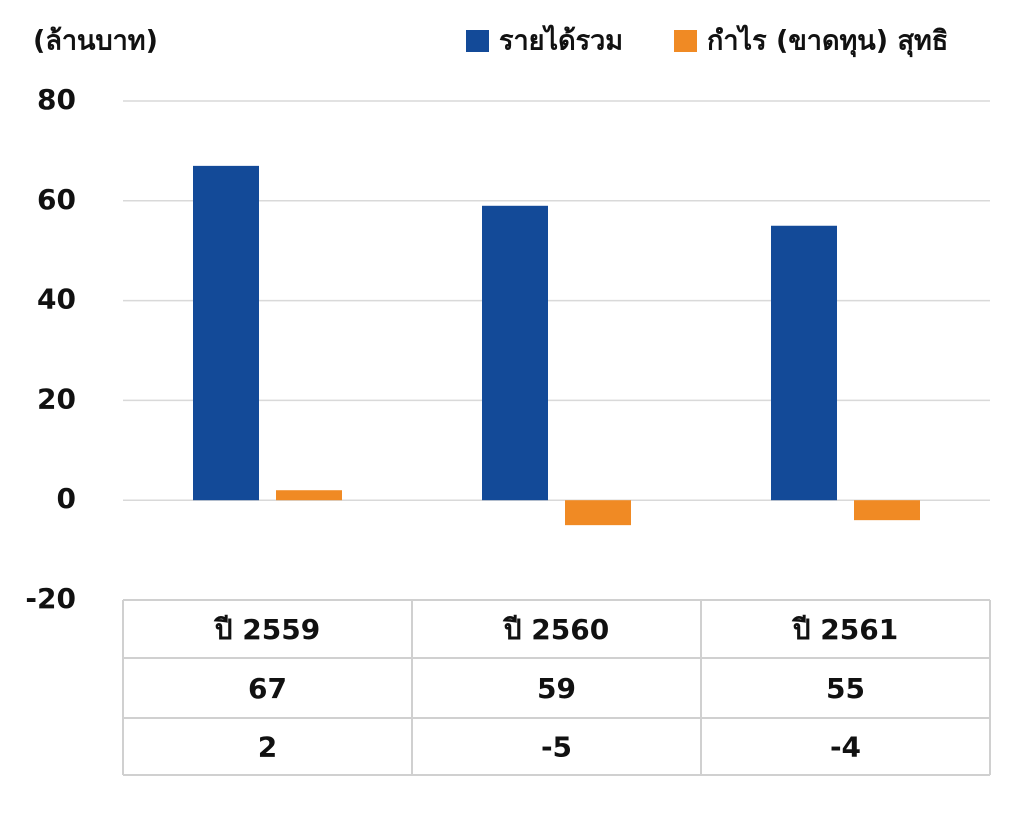 The width and height of the screenshot is (1024, 828). Describe the element at coordinates (266, 629) in the screenshot. I see `x-tick-label: ปี 2559` at that location.